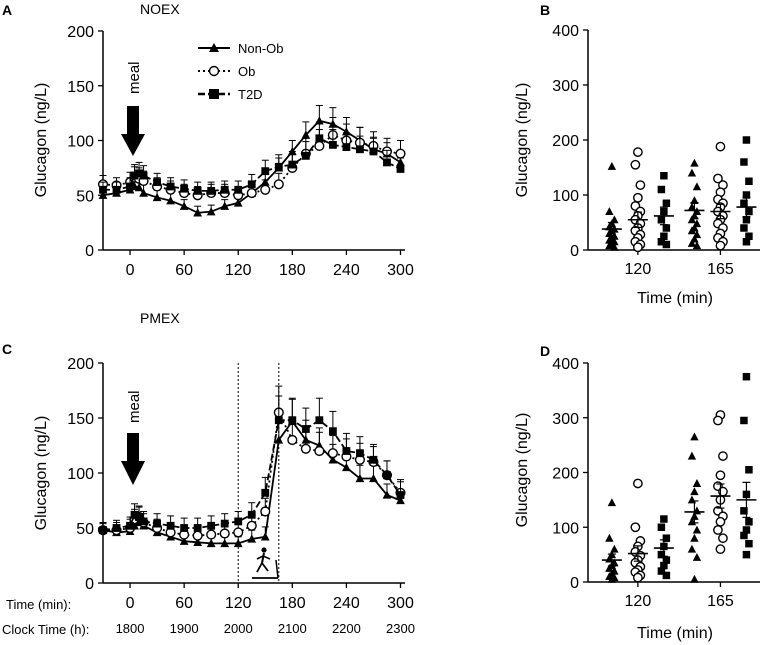 The image size is (768, 645). I want to click on x-tick-label: 300, so click(400, 270).